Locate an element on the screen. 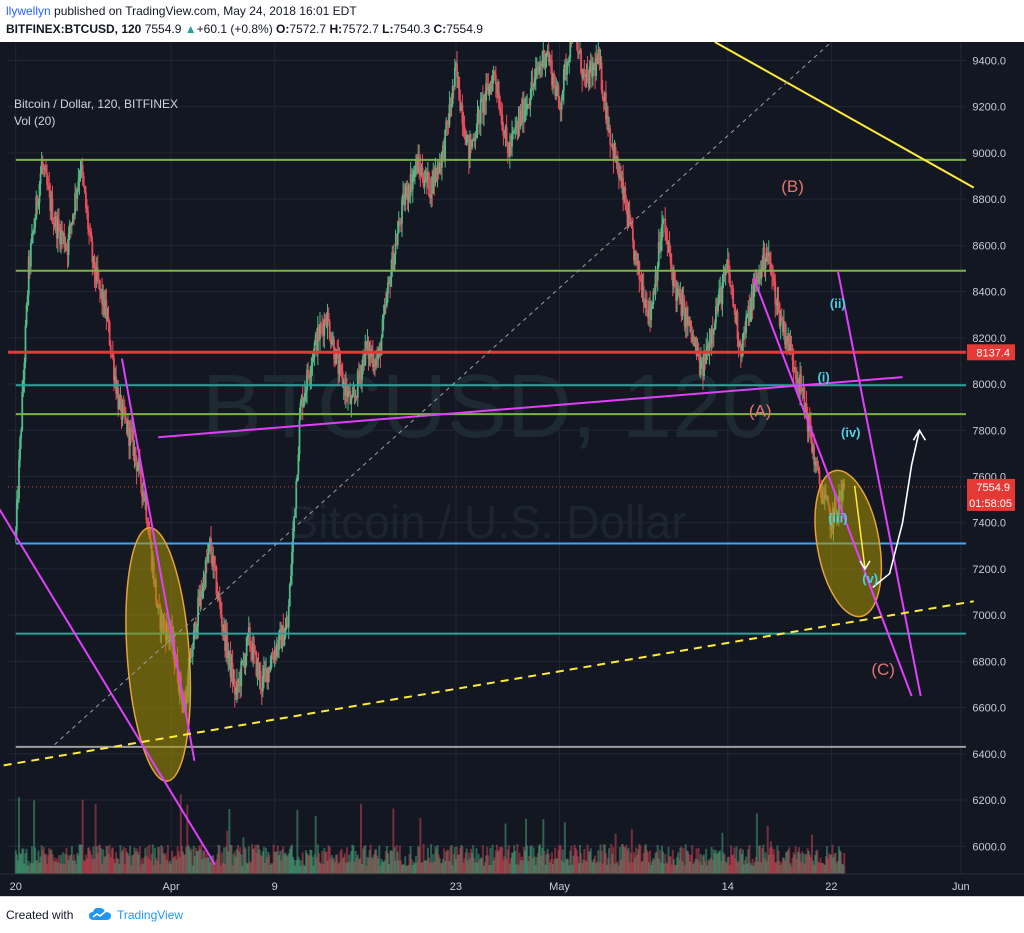 Image resolution: width=1024 pixels, height=933 pixels. time-tick-label: 23 is located at coordinates (456, 887).